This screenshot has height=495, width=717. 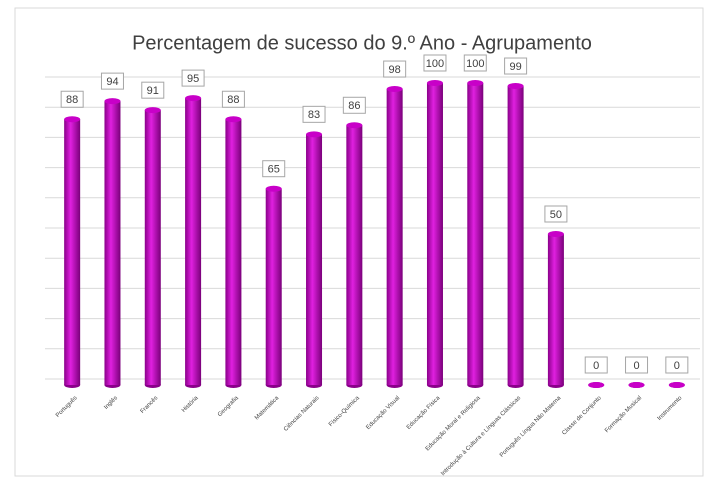 I want to click on data-label: 94, so click(x=112, y=82).